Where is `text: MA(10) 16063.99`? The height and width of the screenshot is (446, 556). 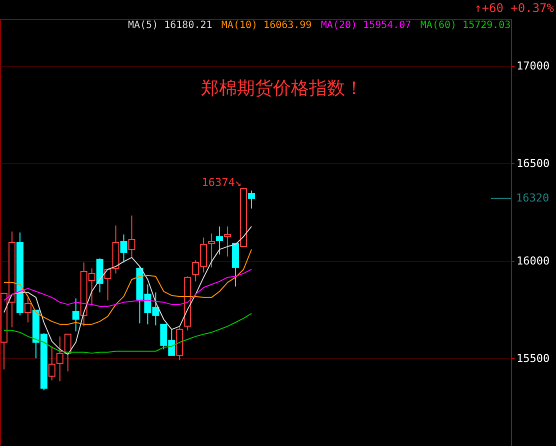
text: MA(10) 16063.99 is located at coordinates (266, 25).